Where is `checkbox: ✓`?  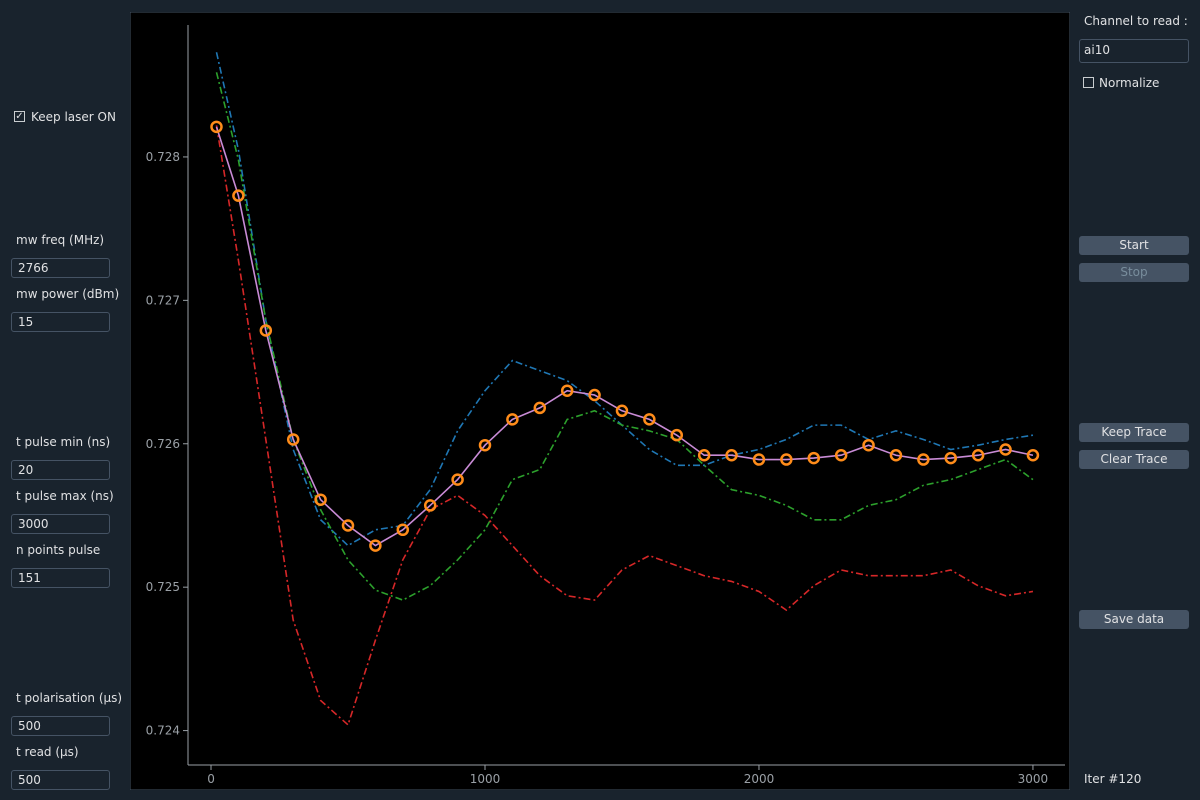
checkbox: ✓ is located at coordinates (19, 116).